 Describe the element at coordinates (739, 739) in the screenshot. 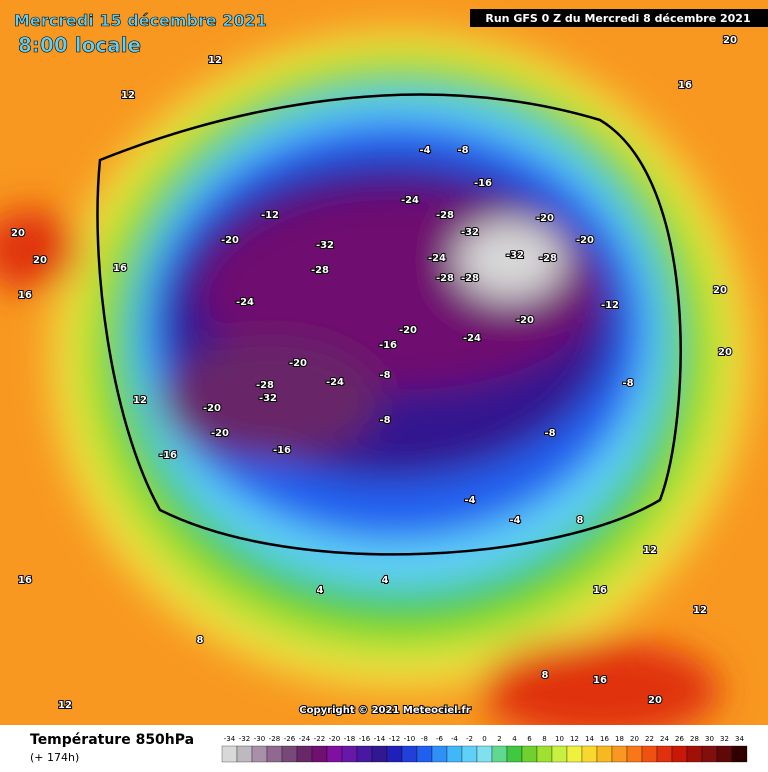

I see `scale-label: 34` at that location.